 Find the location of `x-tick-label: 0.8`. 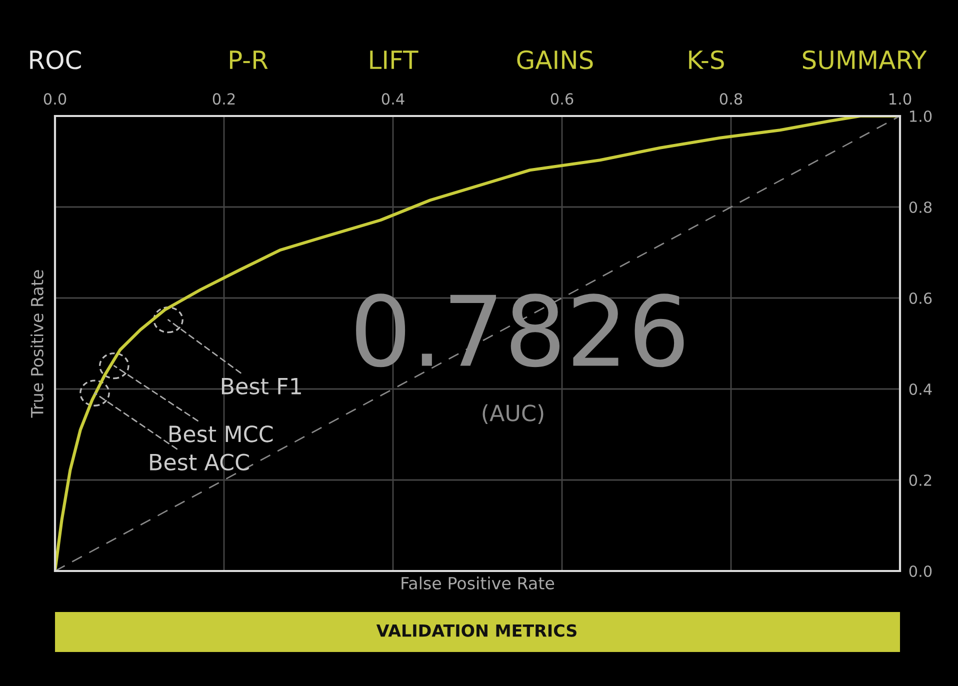

x-tick-label: 0.8 is located at coordinates (731, 99).